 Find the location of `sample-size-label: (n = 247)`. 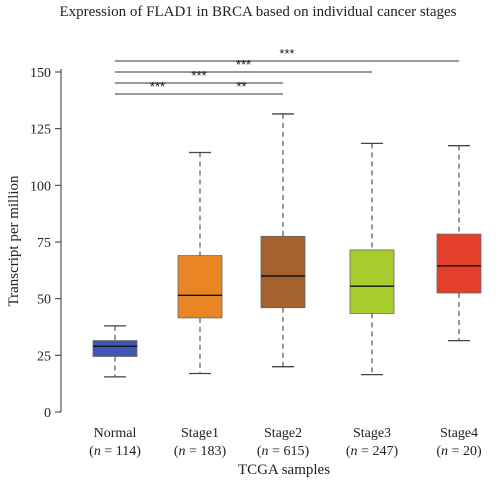

sample-size-label: (n = 247) is located at coordinates (372, 451).